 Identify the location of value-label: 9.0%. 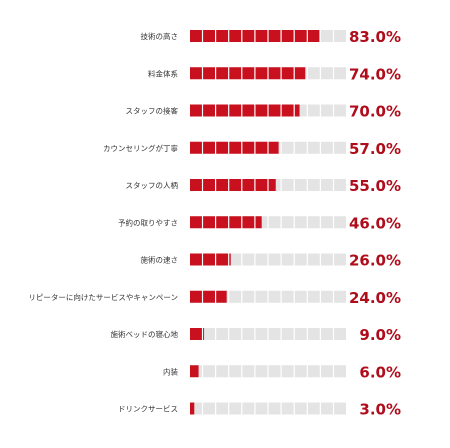
(380, 335).